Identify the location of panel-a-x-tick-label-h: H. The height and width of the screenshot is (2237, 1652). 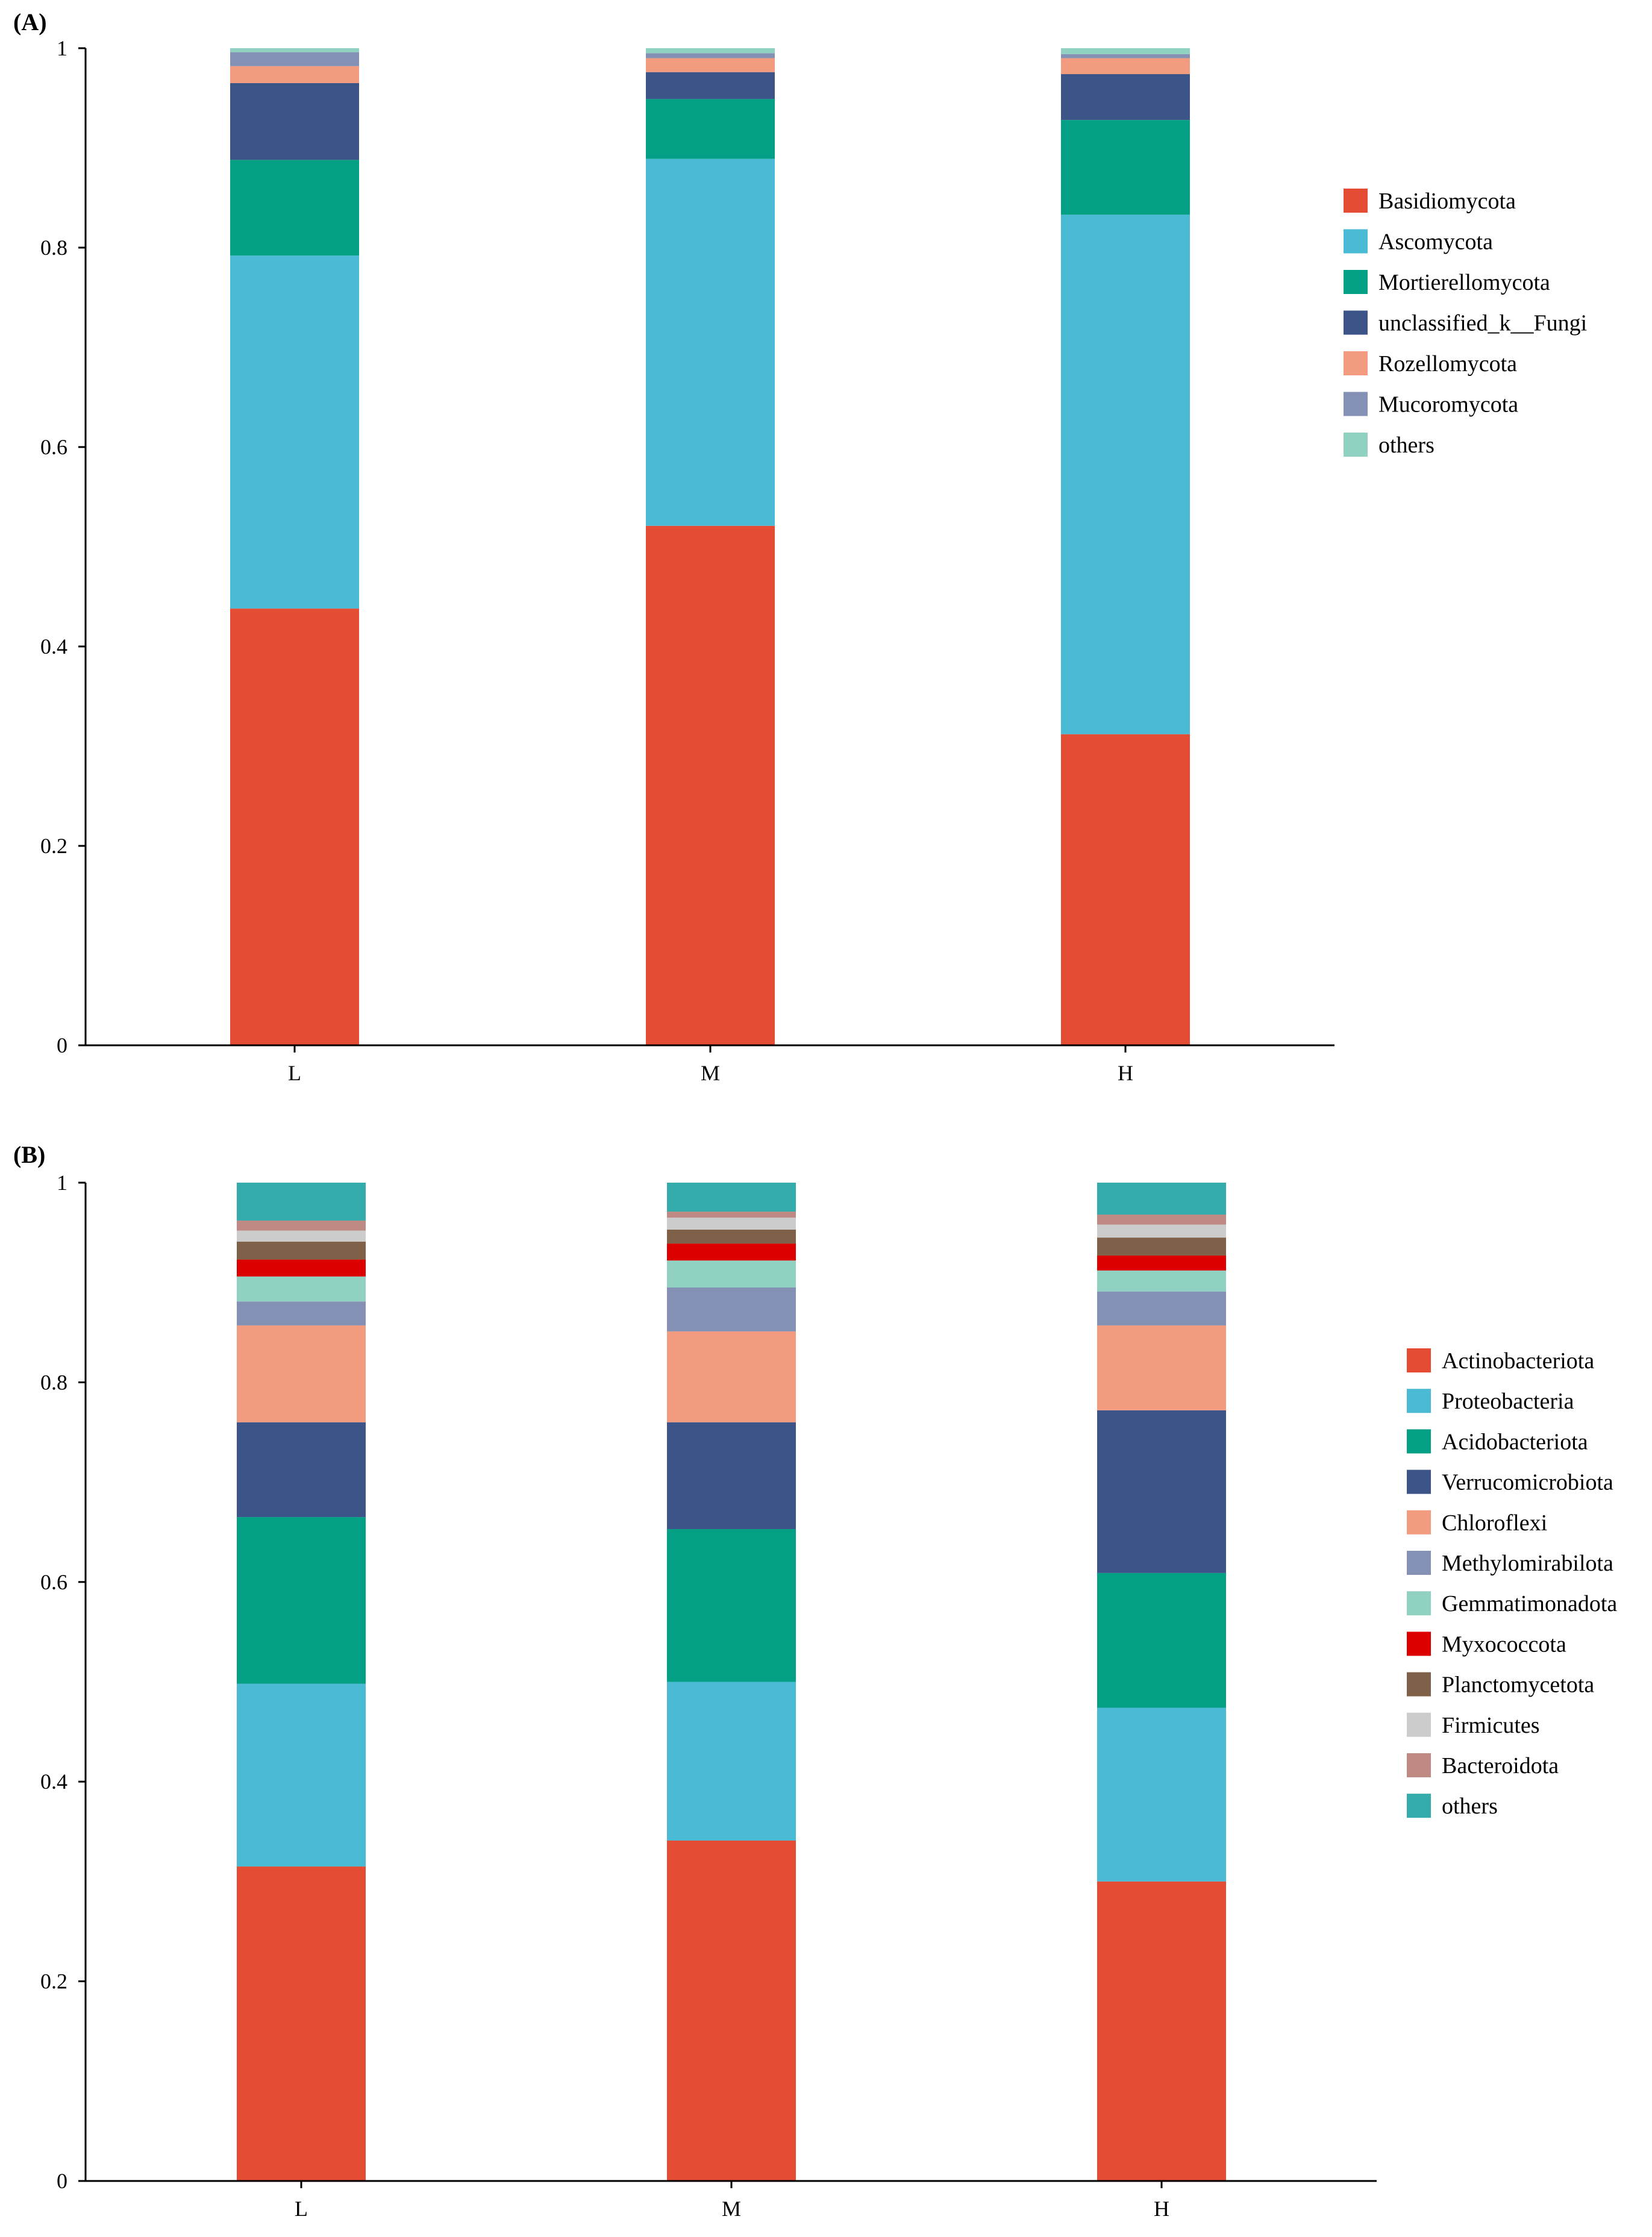
(1125, 1073).